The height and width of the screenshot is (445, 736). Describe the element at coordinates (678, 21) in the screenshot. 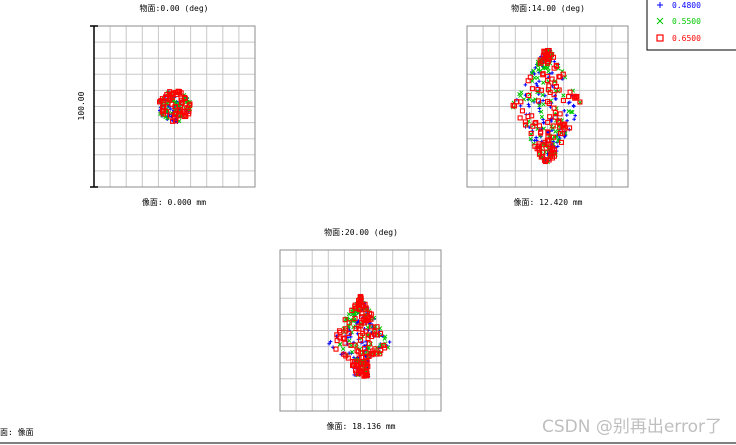

I see `legend-item-1: 0.5500` at that location.